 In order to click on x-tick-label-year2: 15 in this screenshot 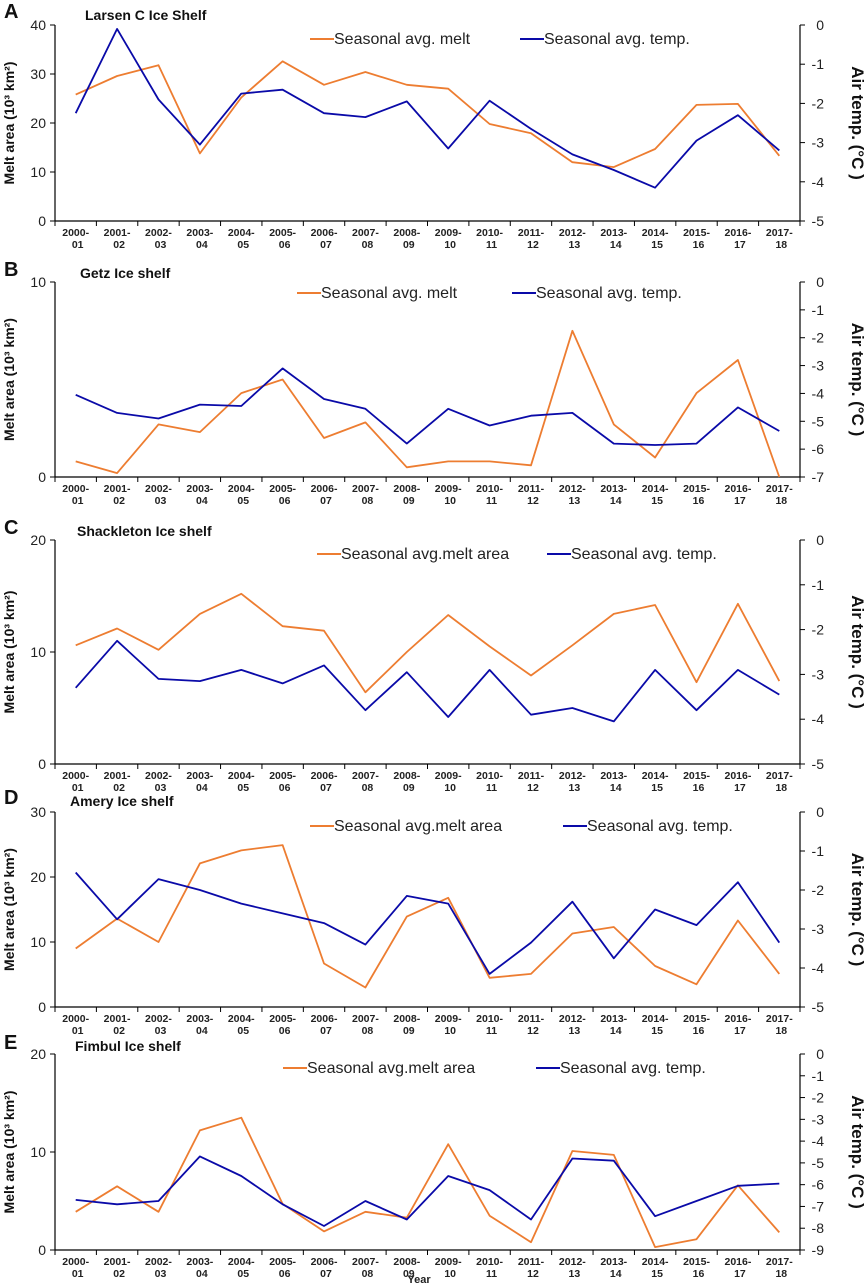, I will do `click(657, 245)`.